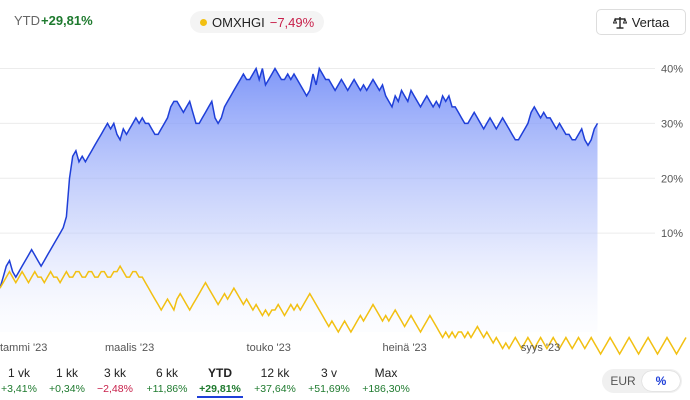 This screenshot has height=400, width=690. What do you see at coordinates (404, 348) in the screenshot?
I see `x-tick-label: heinä '23` at bounding box center [404, 348].